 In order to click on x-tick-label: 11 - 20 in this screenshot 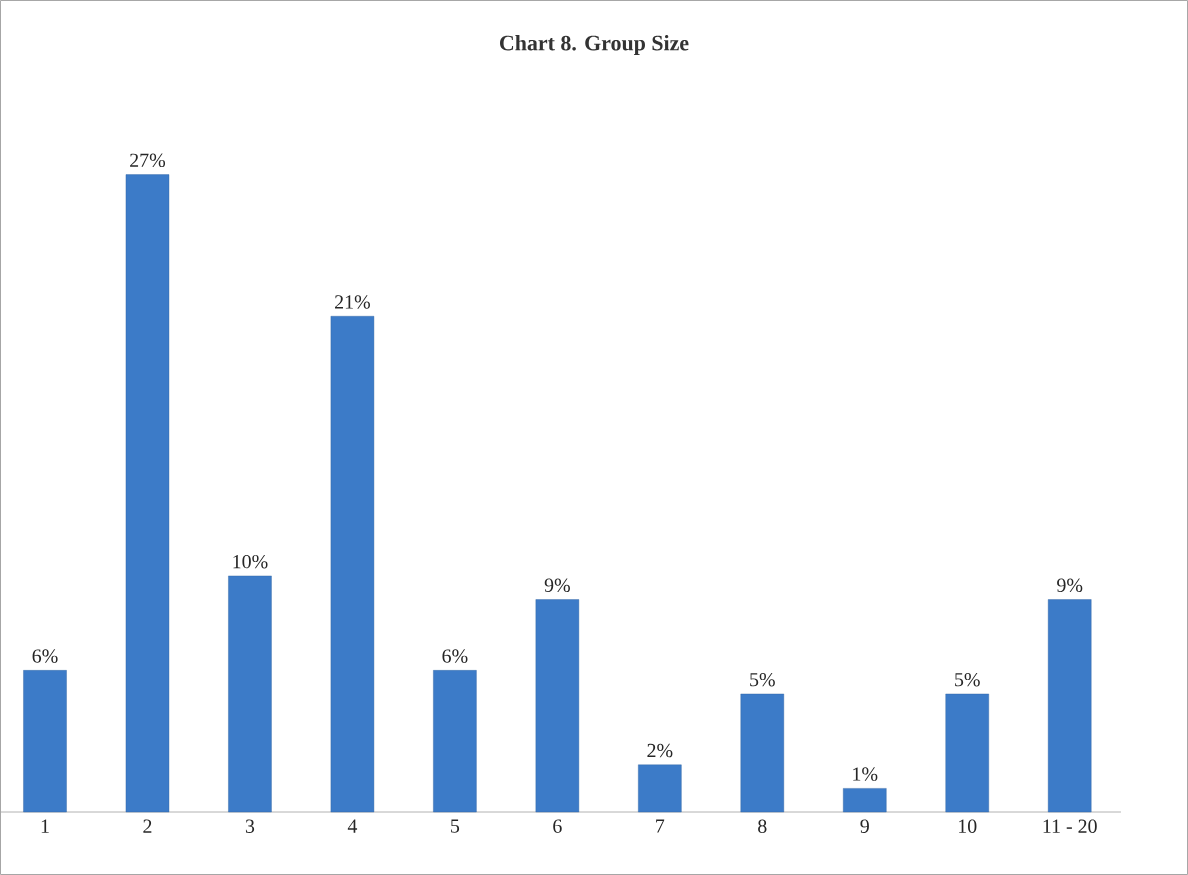, I will do `click(1070, 826)`.